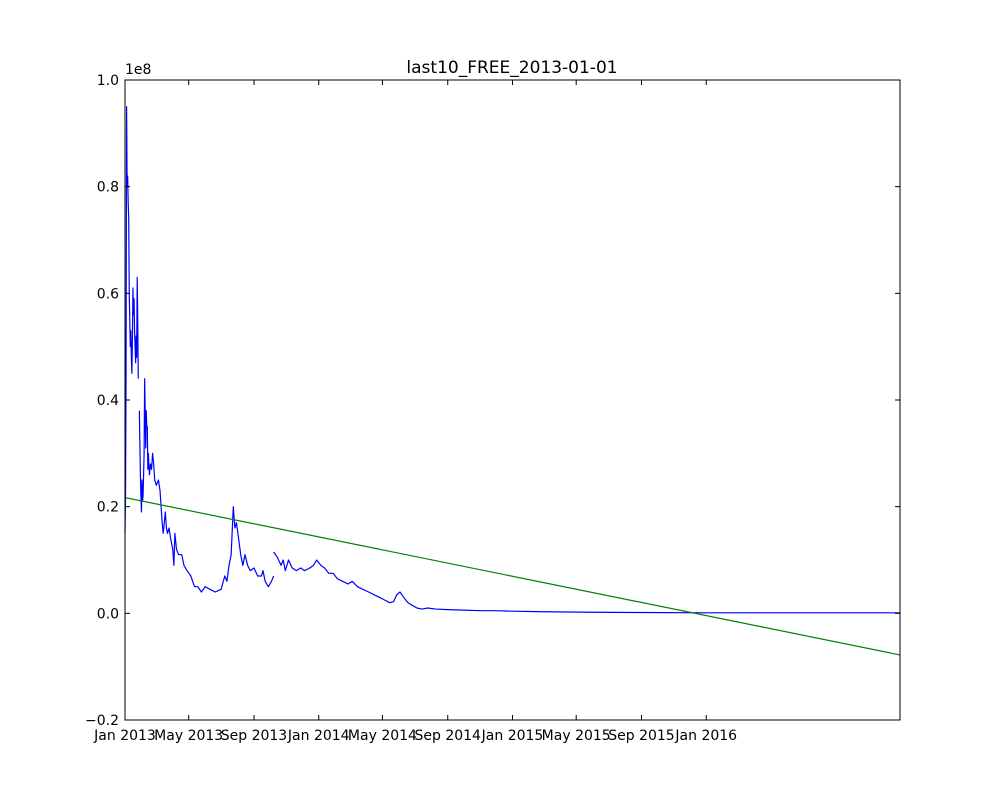 The height and width of the screenshot is (800, 1000). Describe the element at coordinates (512, 736) in the screenshot. I see `x-tick-label-6: Jan 2015` at that location.